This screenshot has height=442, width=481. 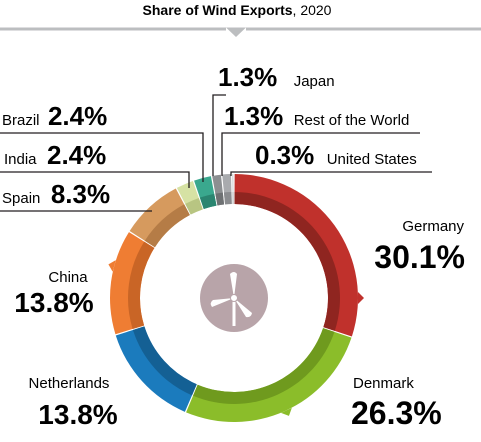 What do you see at coordinates (21, 198) in the screenshot?
I see `name-spain: Spain` at bounding box center [21, 198].